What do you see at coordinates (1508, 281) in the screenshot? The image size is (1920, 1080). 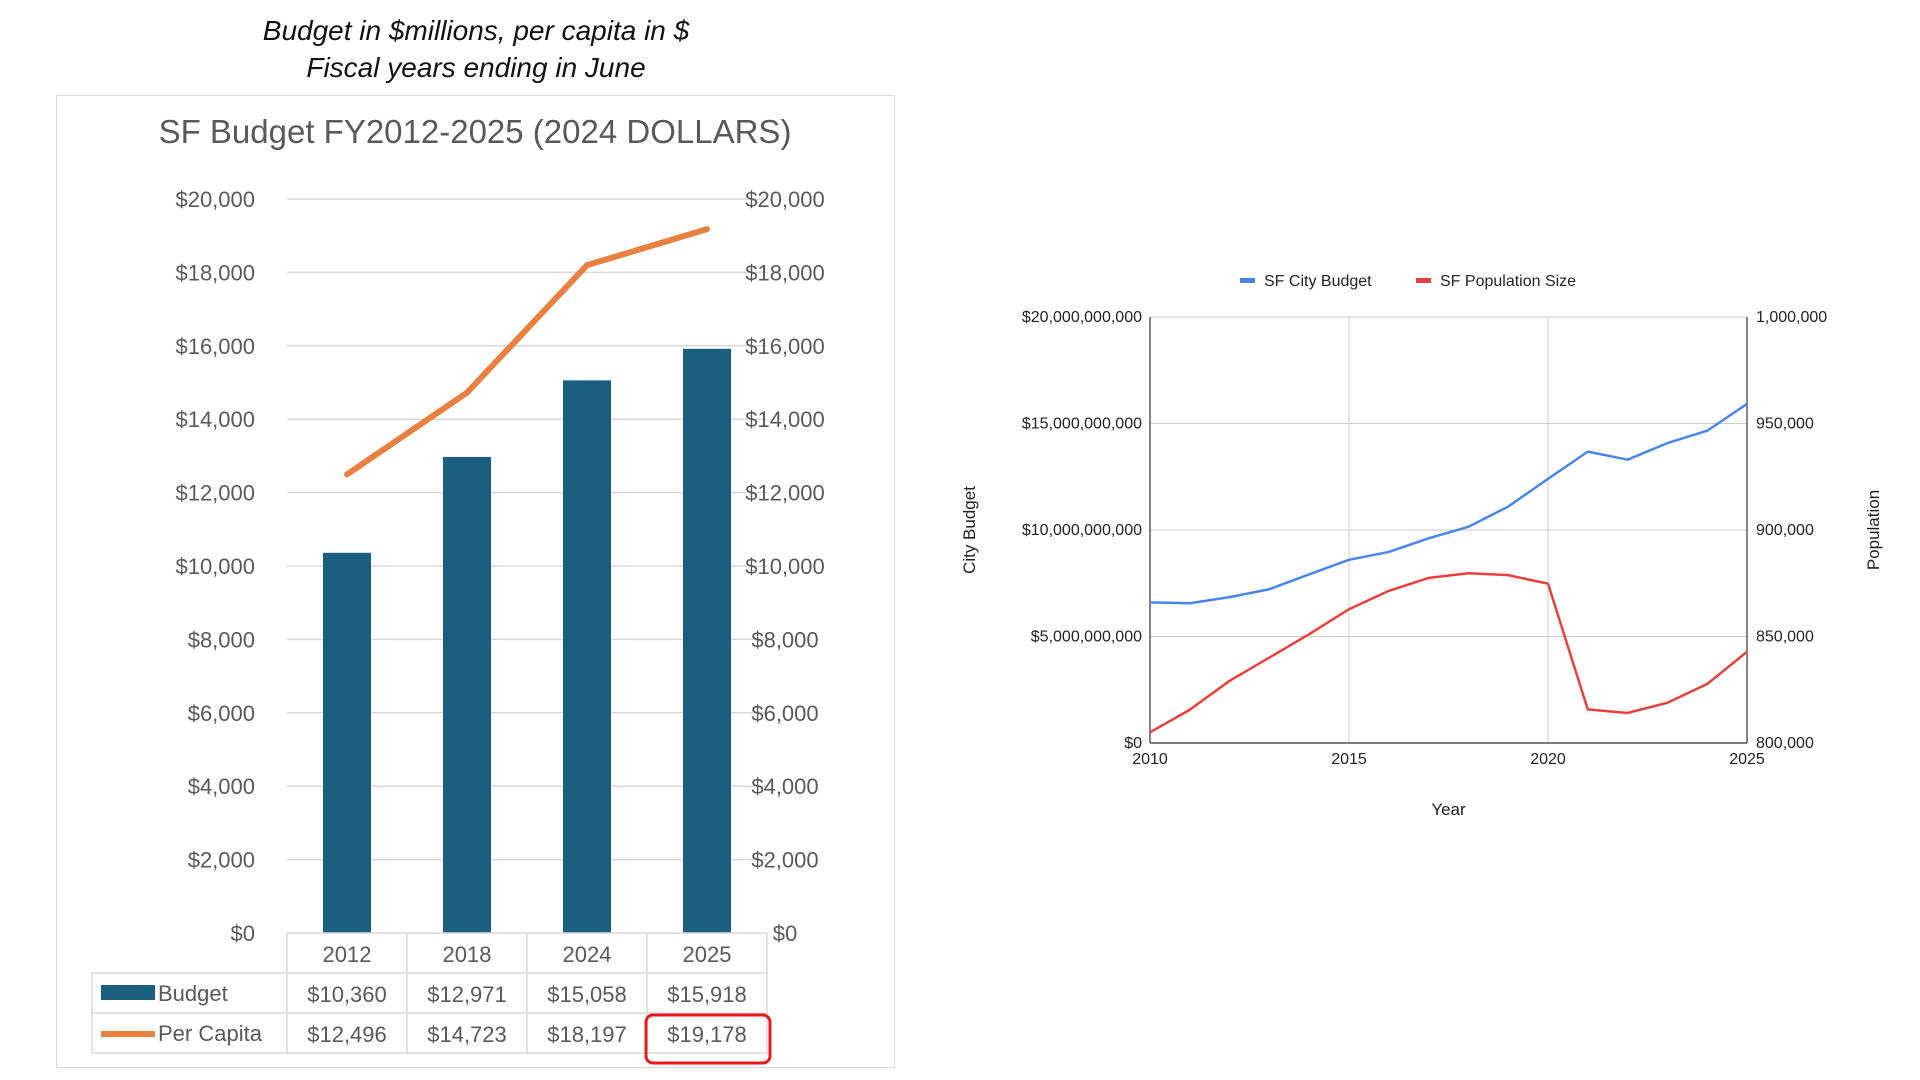 I see `legend-label-population: SF Population Size` at bounding box center [1508, 281].